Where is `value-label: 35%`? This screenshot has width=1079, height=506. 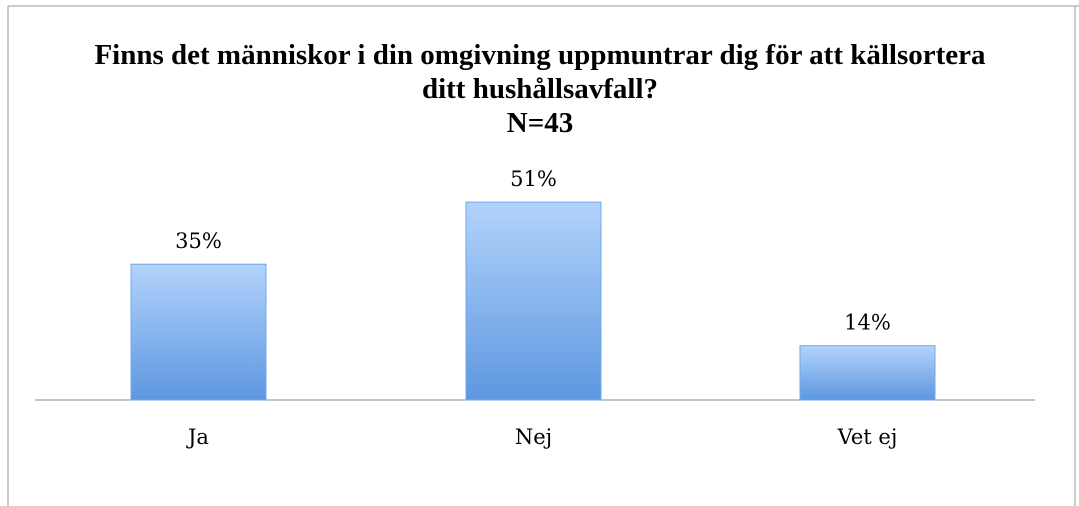 value-label: 35% is located at coordinates (198, 241).